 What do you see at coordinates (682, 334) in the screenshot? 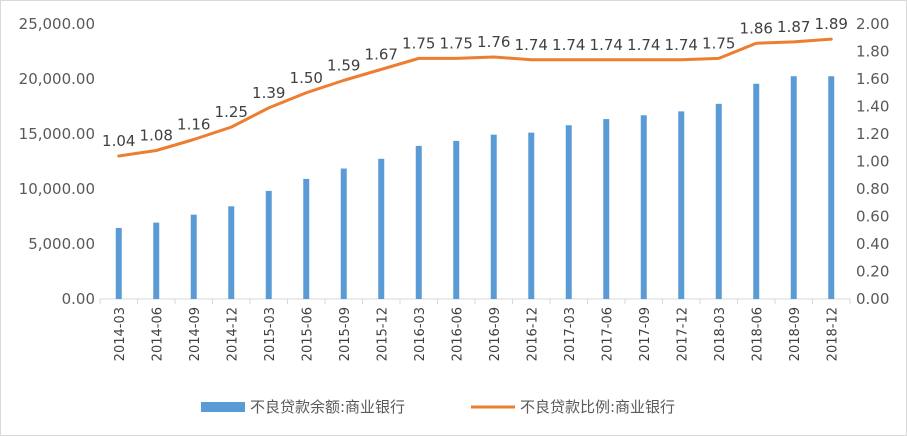
I see `x-tick-label: 2017-12` at bounding box center [682, 334].